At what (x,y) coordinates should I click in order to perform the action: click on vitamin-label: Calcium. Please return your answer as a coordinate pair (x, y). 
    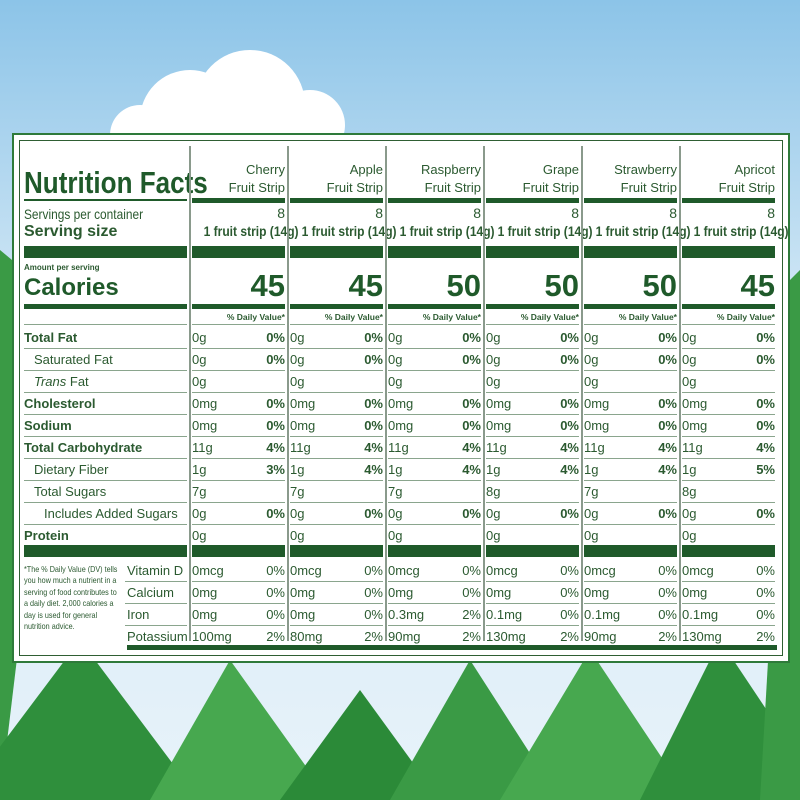
    Looking at the image, I should click on (150, 592).